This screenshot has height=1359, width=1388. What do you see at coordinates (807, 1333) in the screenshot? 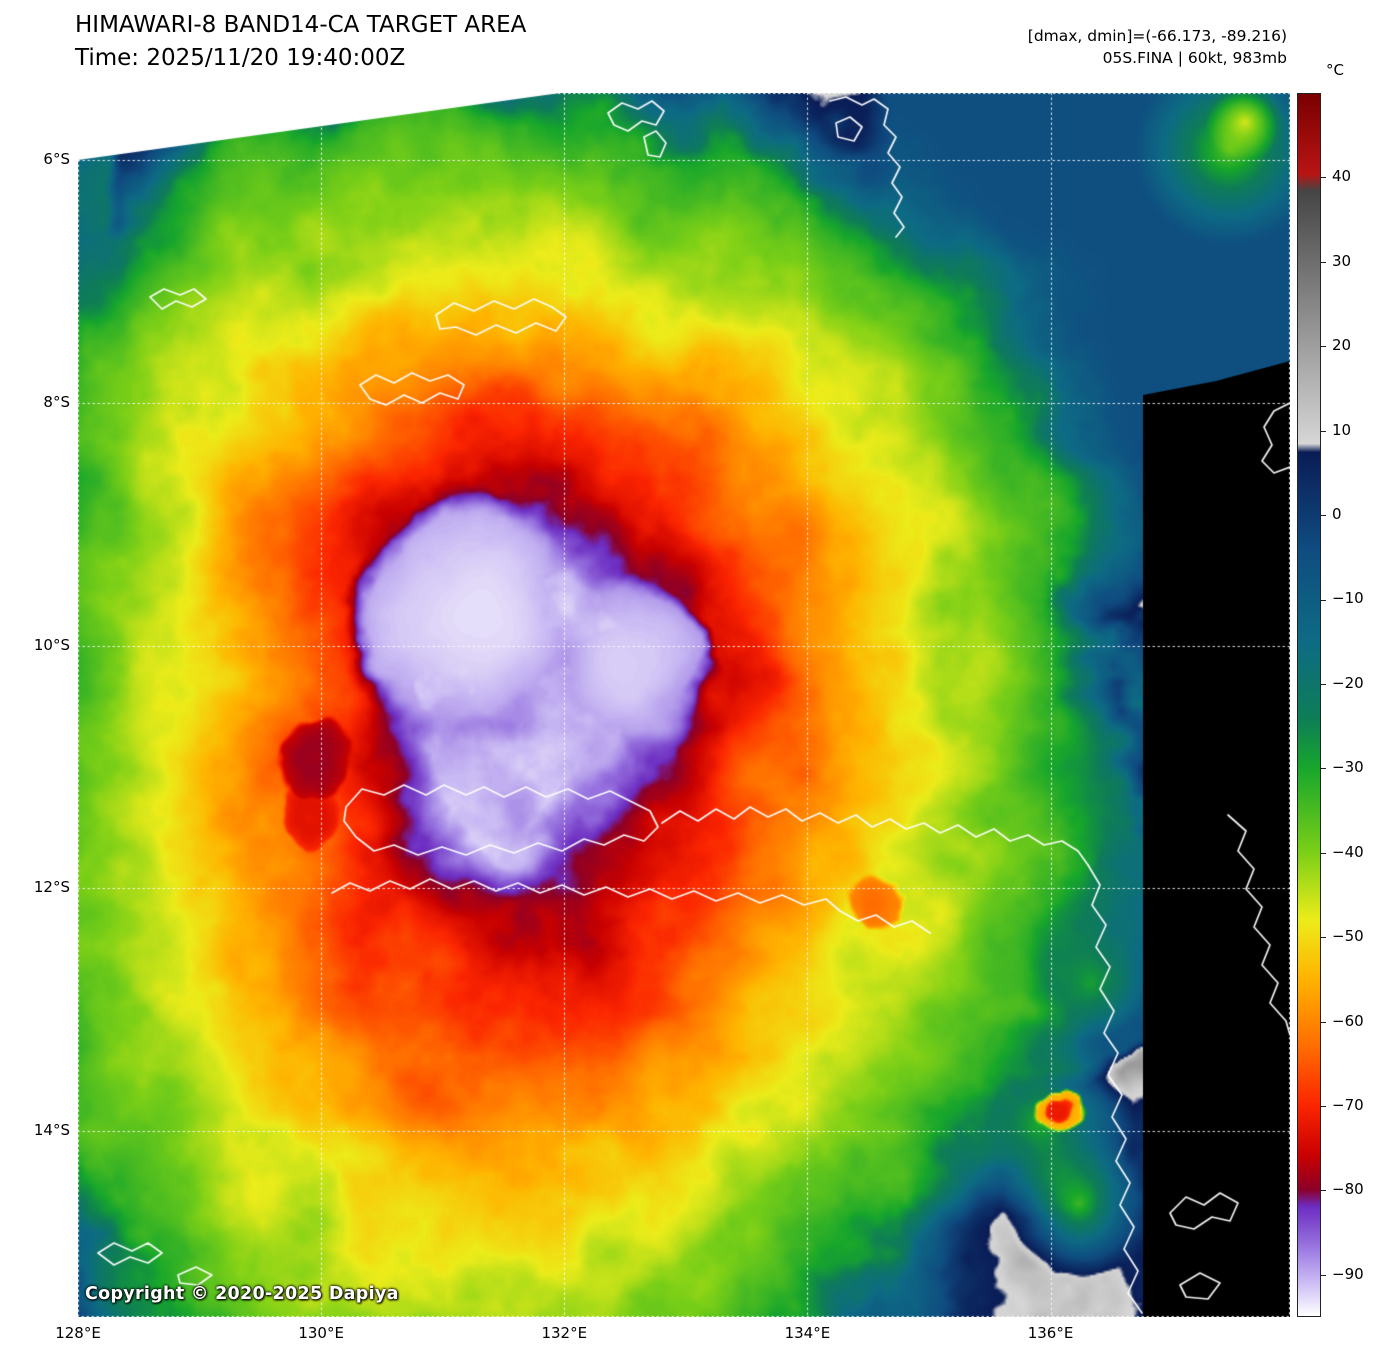
I see `lon-tick-label: 134°E` at bounding box center [807, 1333].